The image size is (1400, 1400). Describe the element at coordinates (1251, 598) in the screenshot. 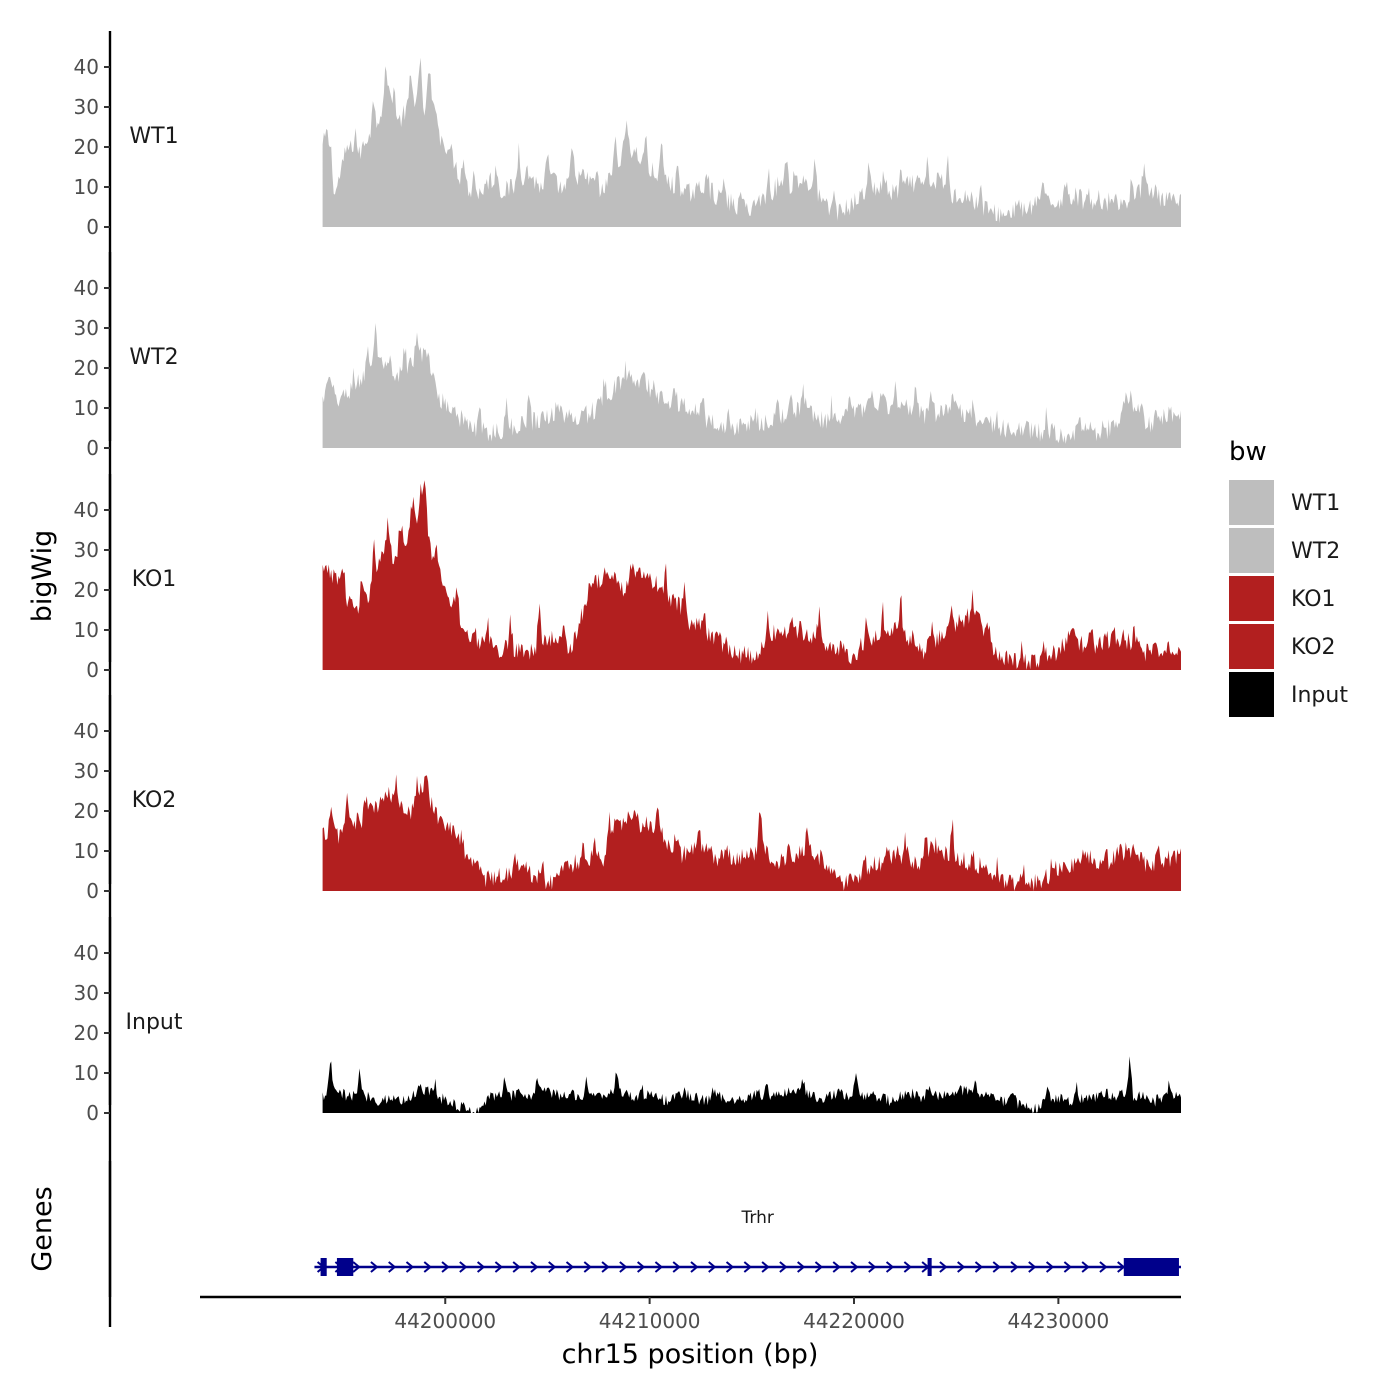

I see `legend-swatch-ko1` at that location.